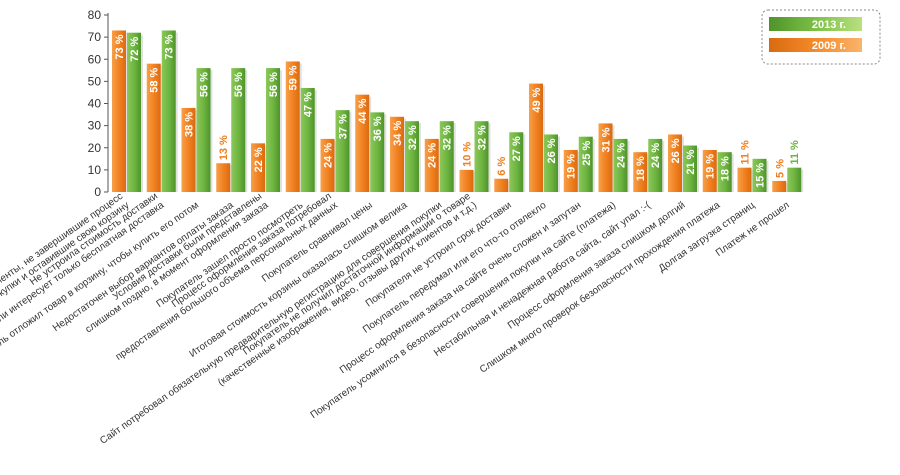 The width and height of the screenshot is (900, 475). I want to click on bar-group: 58 %73 %, so click(162, 111).